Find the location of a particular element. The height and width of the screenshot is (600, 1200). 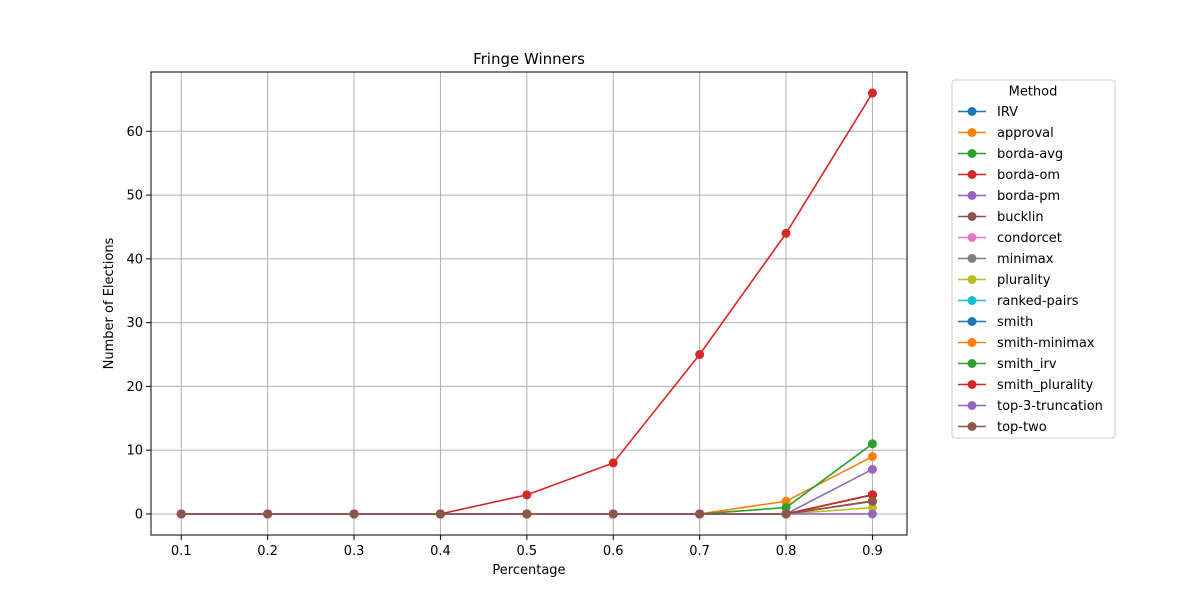

legend-item: smith-minimax is located at coordinates (1026, 343).